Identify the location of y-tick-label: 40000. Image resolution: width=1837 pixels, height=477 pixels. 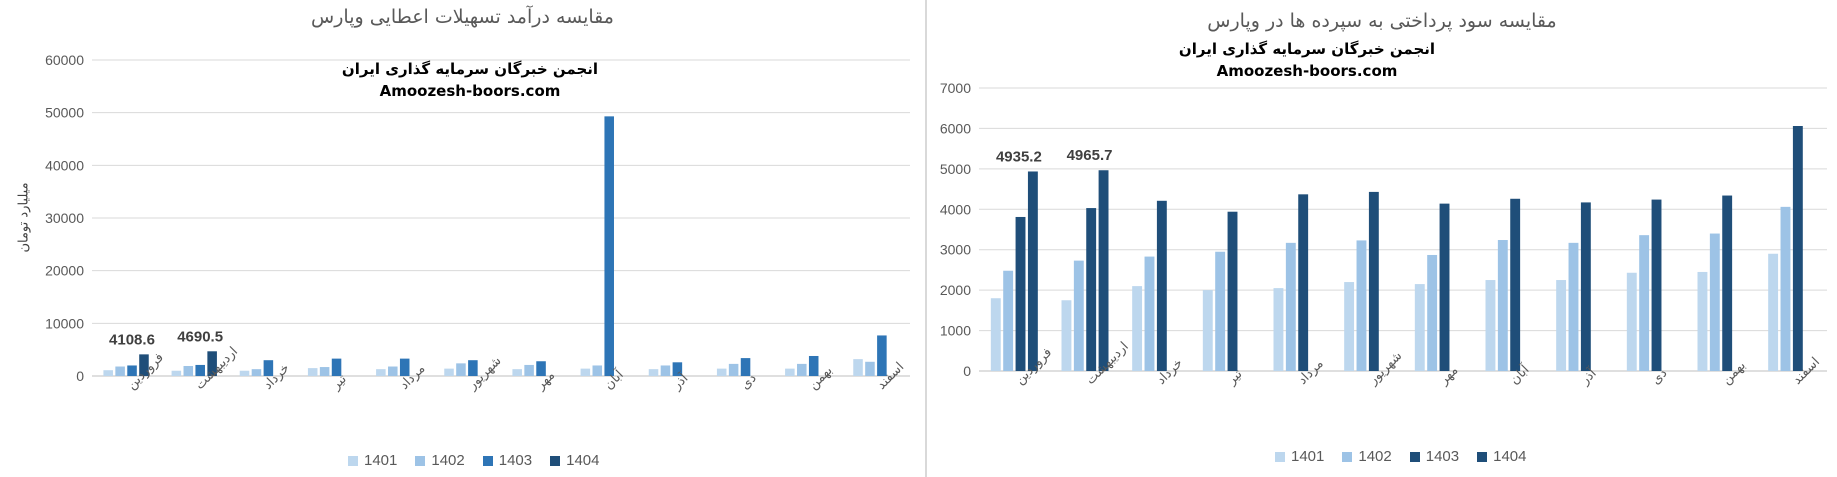
(64, 165).